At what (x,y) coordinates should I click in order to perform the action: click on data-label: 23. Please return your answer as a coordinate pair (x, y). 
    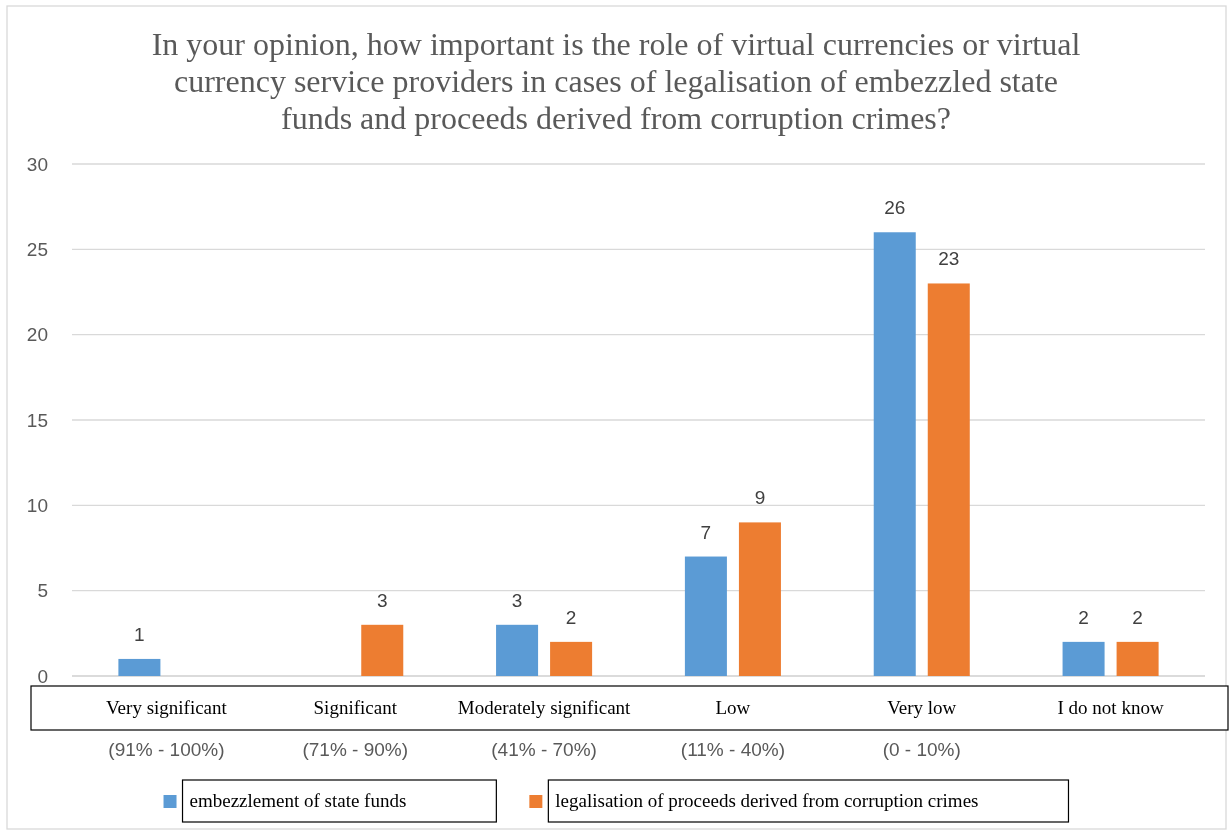
    Looking at the image, I should click on (949, 259).